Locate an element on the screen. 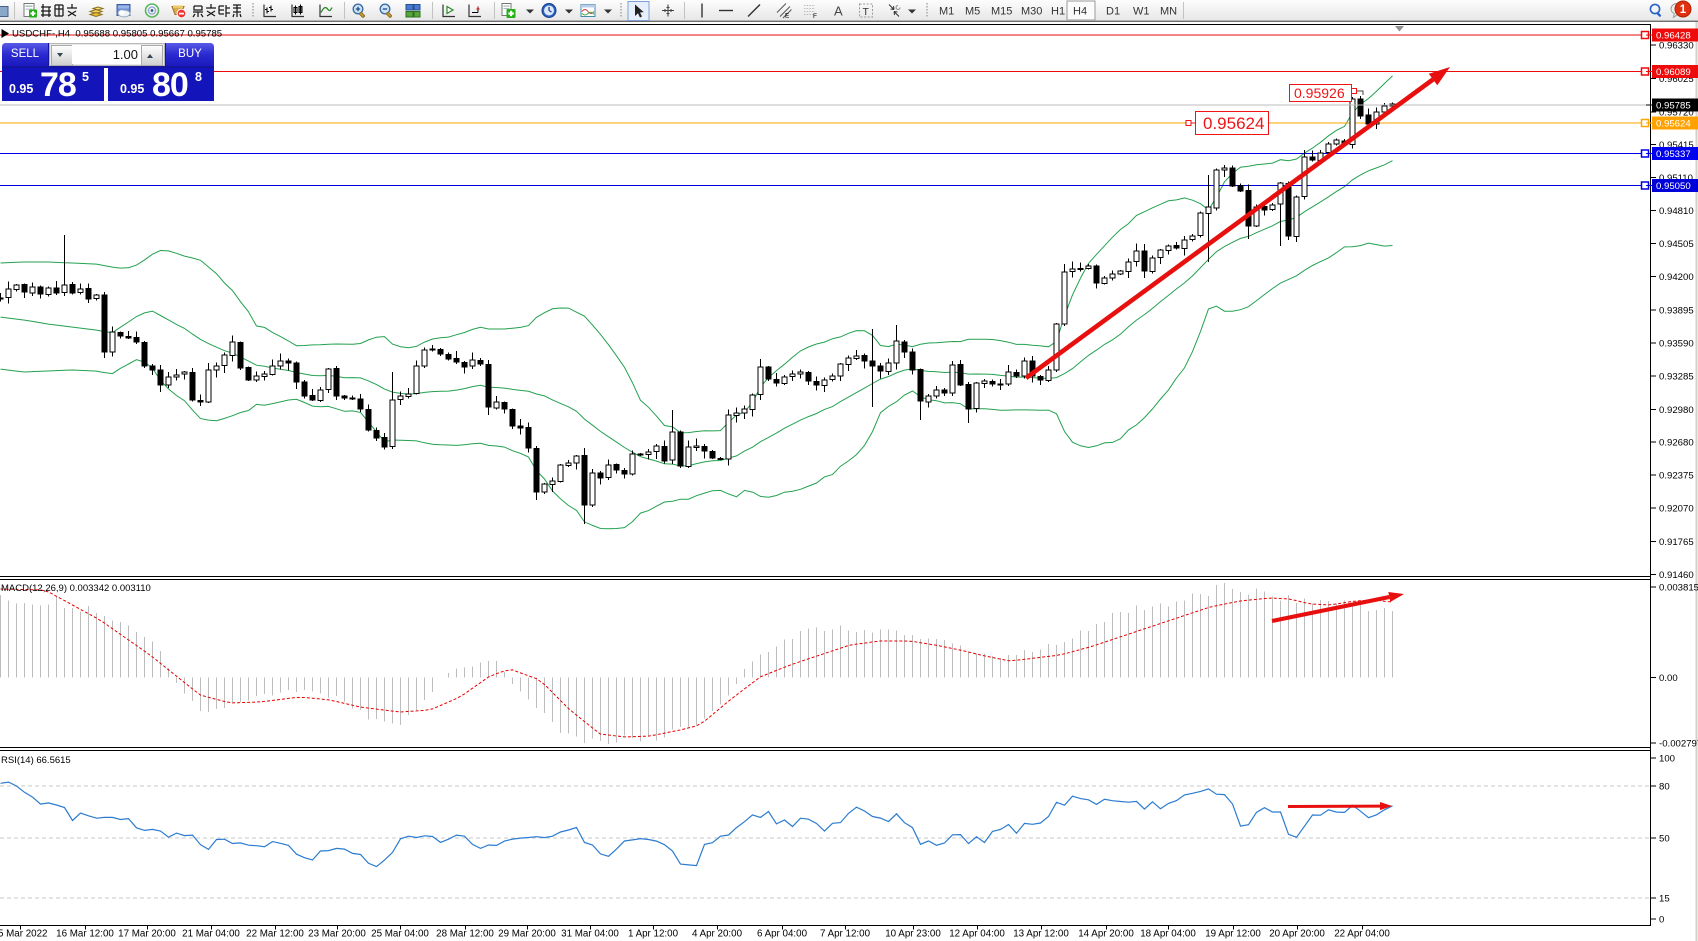 This screenshot has height=941, width=1698. svg-text: 25 Mar 04:00 is located at coordinates (400, 934).